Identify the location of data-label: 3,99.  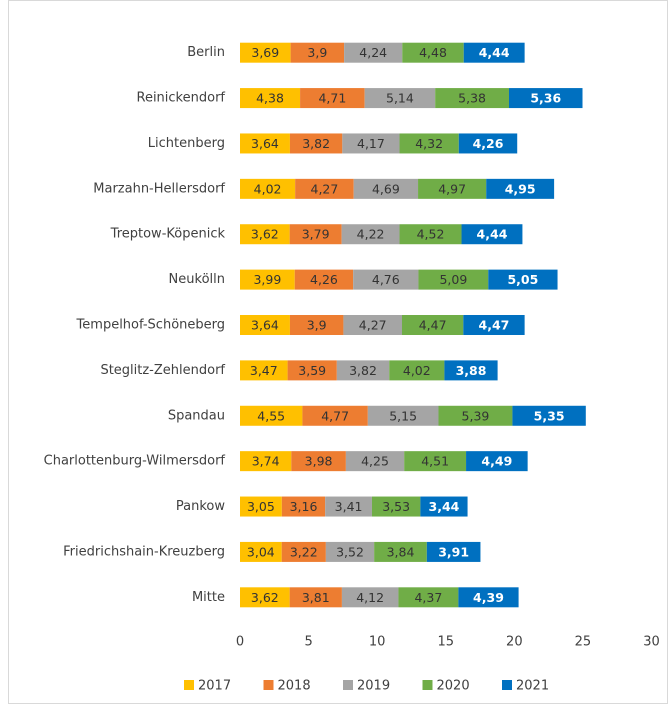
(267, 279).